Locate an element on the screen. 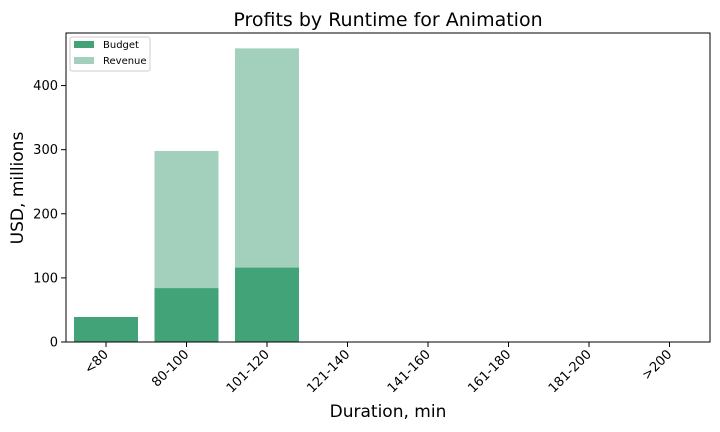  y-tick-label-3: 300 is located at coordinates (45, 150).